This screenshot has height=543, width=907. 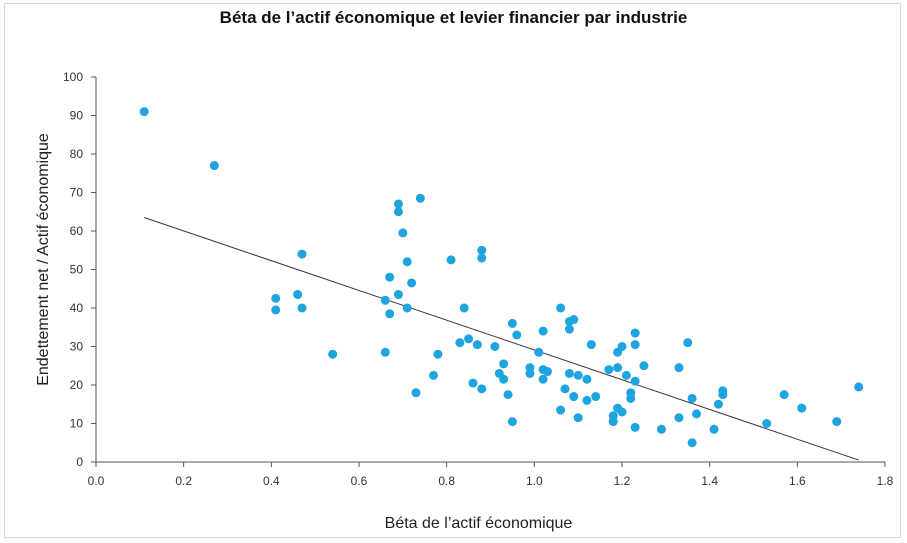 What do you see at coordinates (271, 481) in the screenshot?
I see `x-tick-label: 0.4` at bounding box center [271, 481].